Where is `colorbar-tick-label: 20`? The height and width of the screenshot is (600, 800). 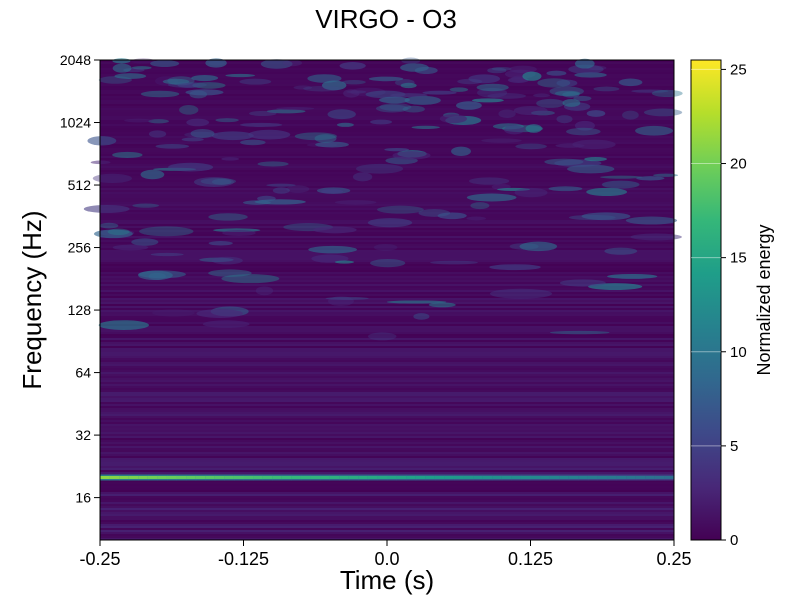 colorbar-tick-label: 20 is located at coordinates (738, 164).